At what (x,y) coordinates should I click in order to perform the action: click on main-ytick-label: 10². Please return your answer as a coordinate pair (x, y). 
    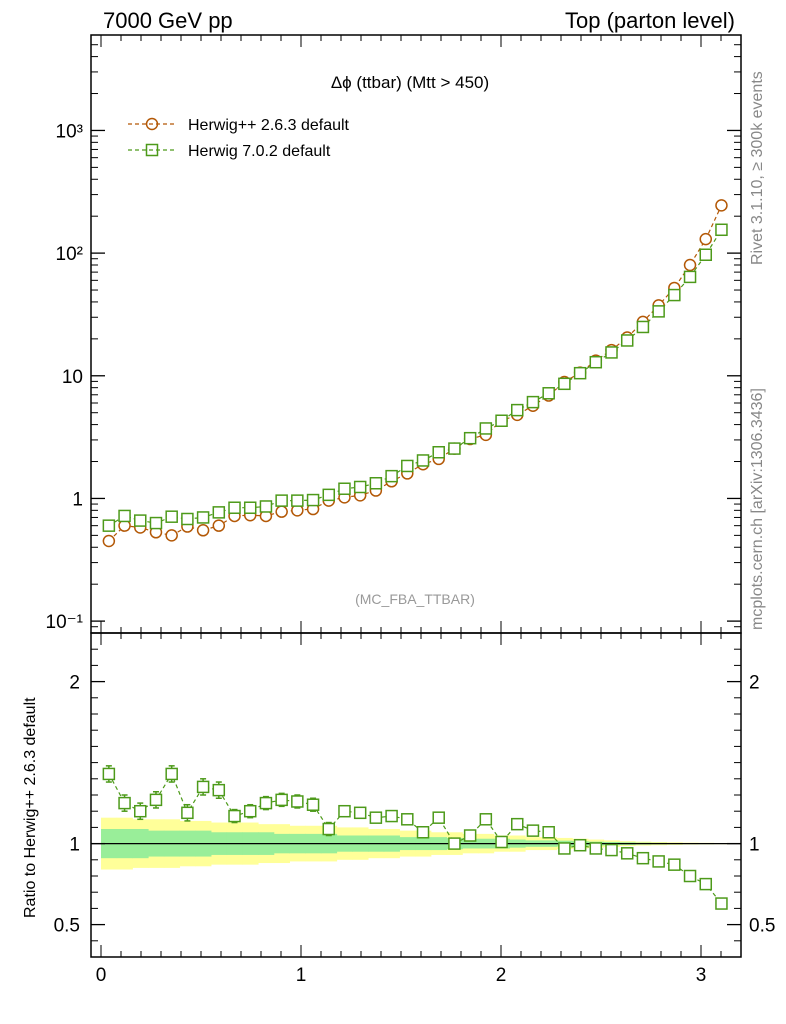
    Looking at the image, I should click on (69, 254).